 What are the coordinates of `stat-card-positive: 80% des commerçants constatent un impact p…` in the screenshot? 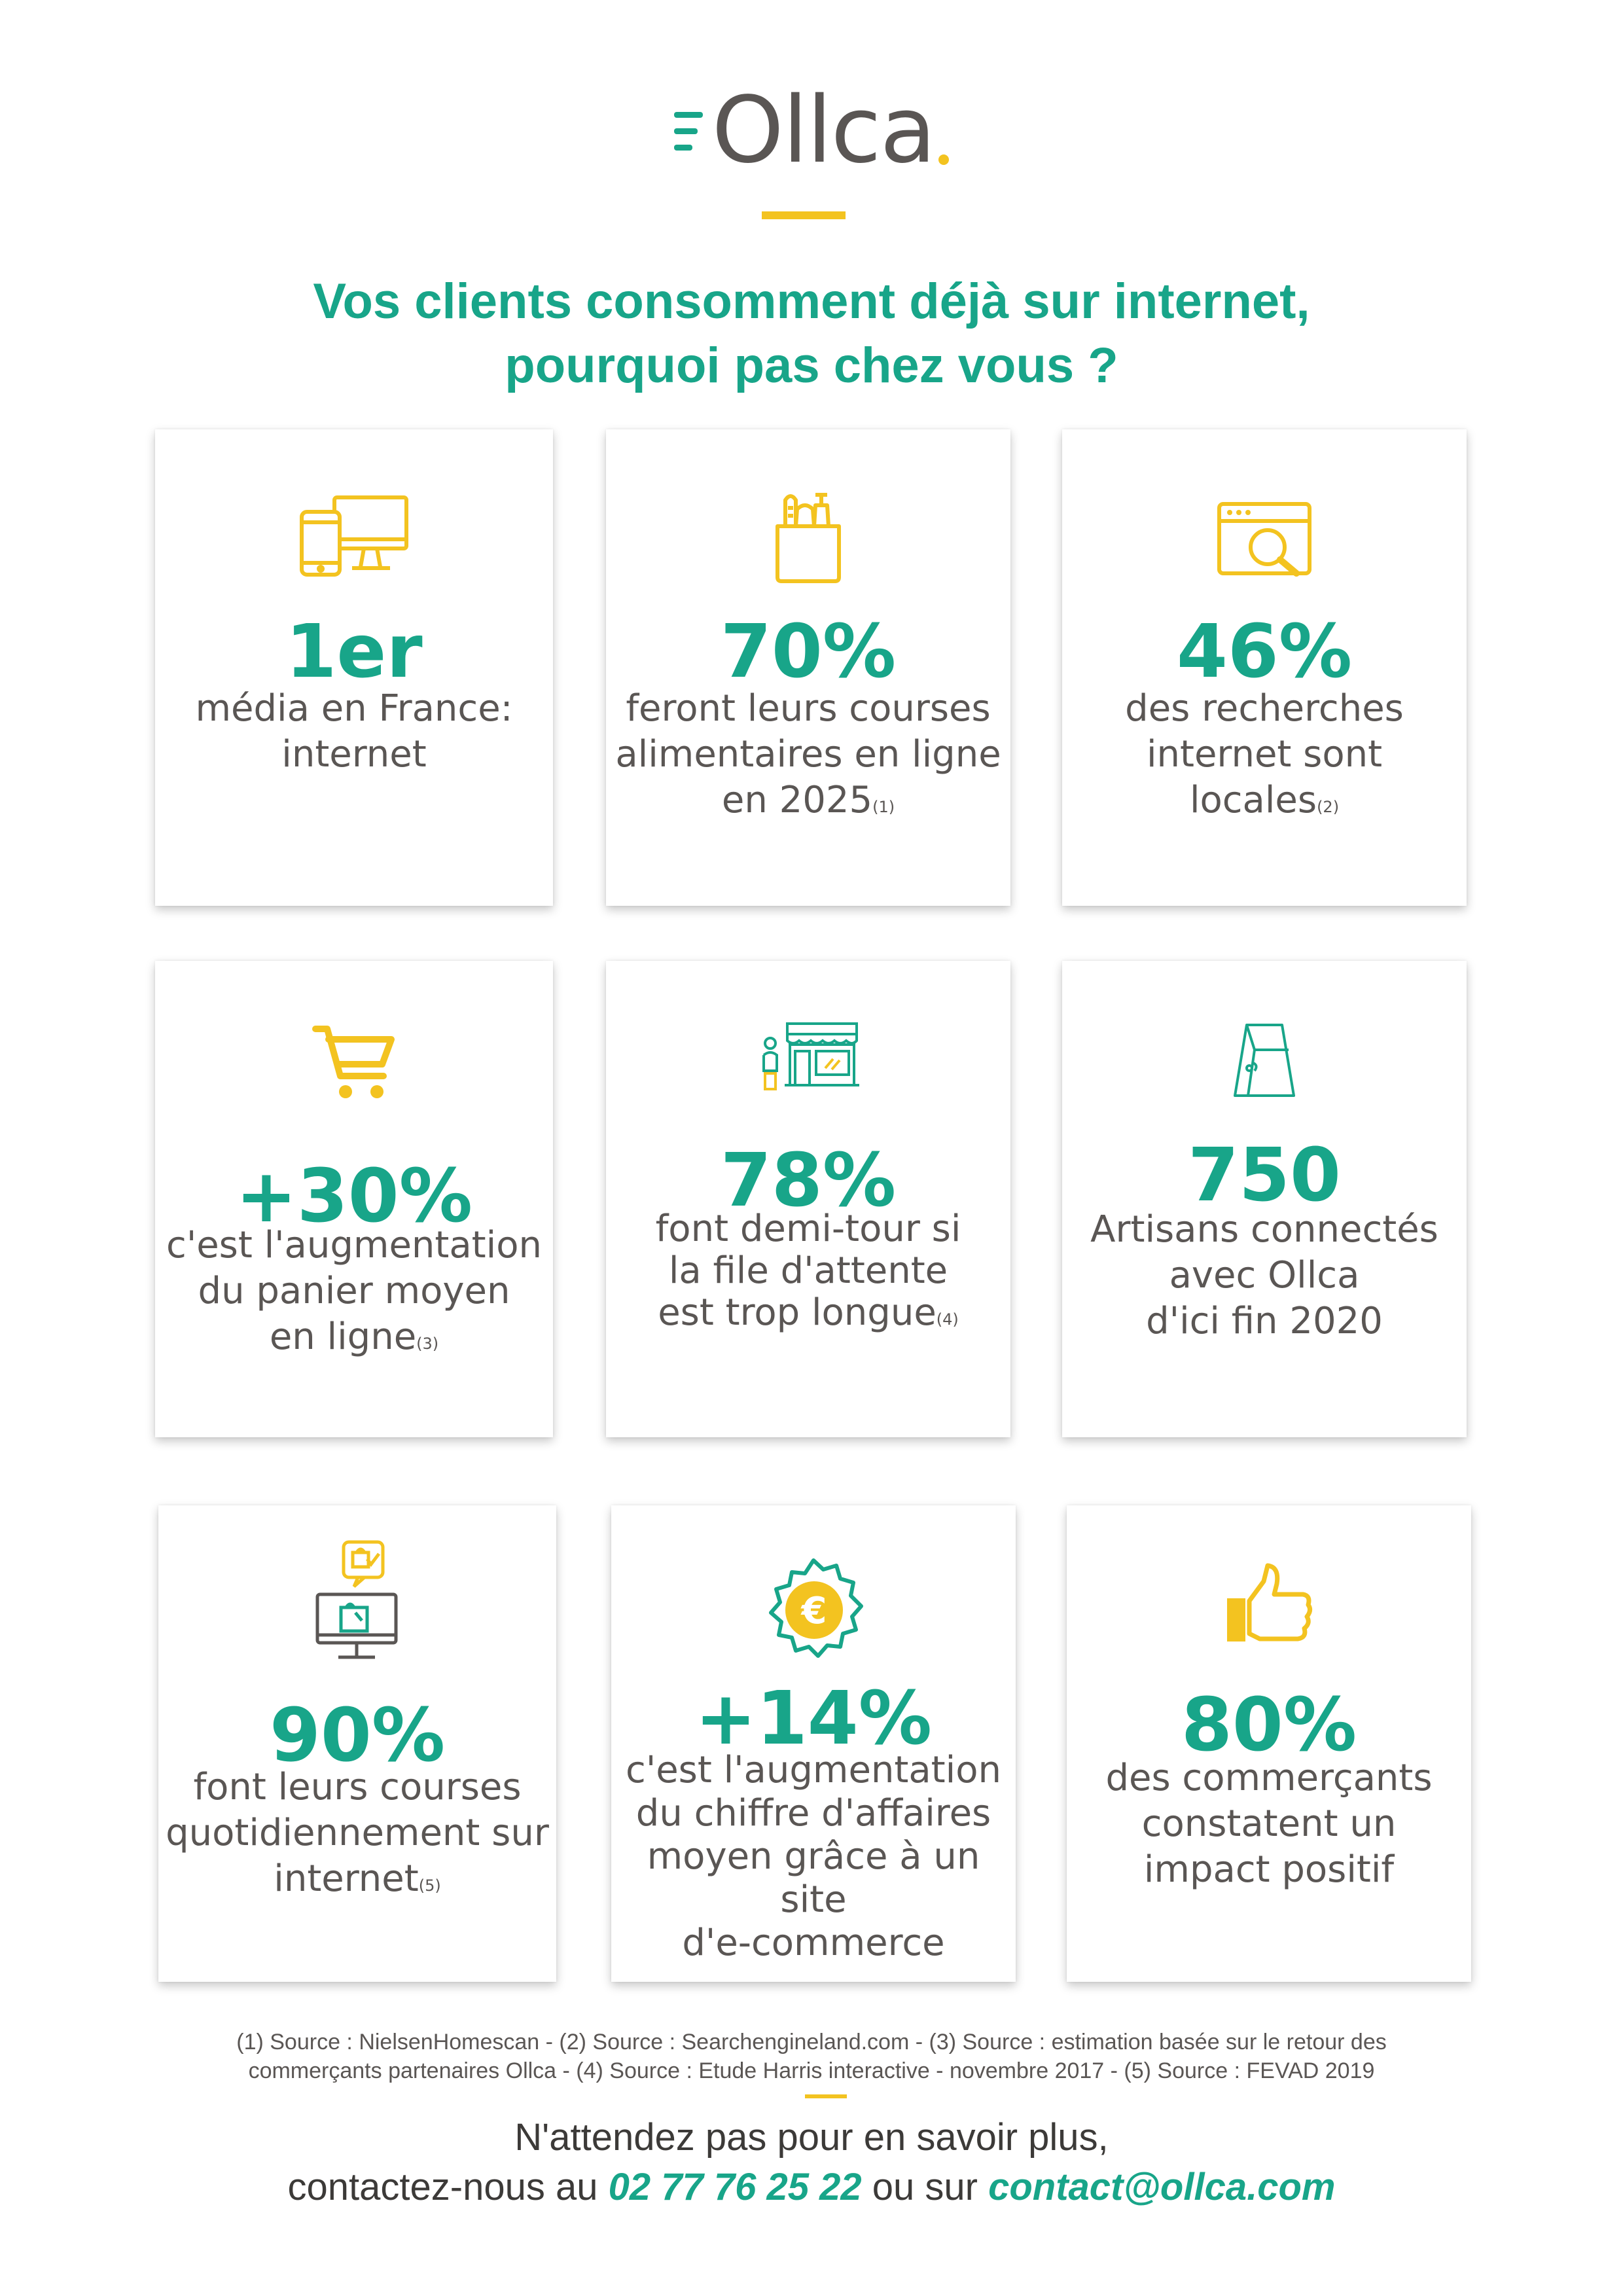 It's located at (1269, 1743).